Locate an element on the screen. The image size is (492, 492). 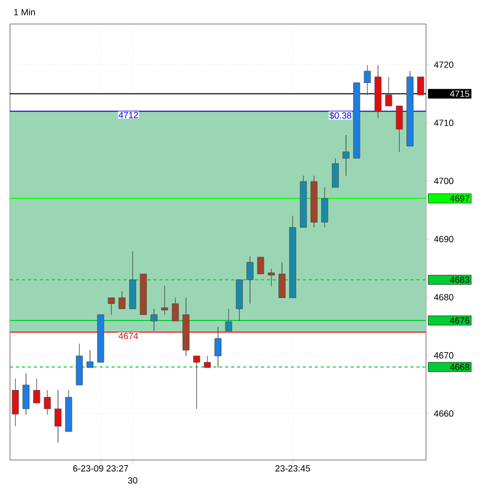
x-tick-label: 30 is located at coordinates (133, 480).